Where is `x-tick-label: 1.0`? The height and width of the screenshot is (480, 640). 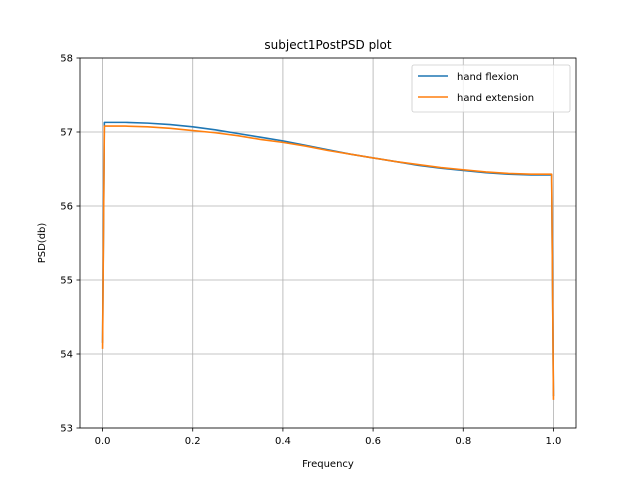
x-tick-label: 1.0 is located at coordinates (554, 441).